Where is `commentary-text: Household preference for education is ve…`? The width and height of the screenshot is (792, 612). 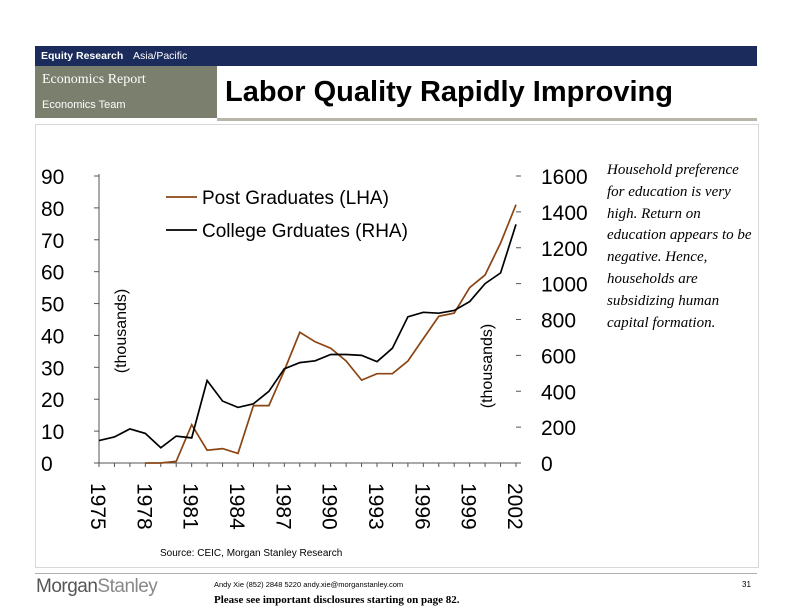 commentary-text: Household preference for education is ve… is located at coordinates (679, 246).